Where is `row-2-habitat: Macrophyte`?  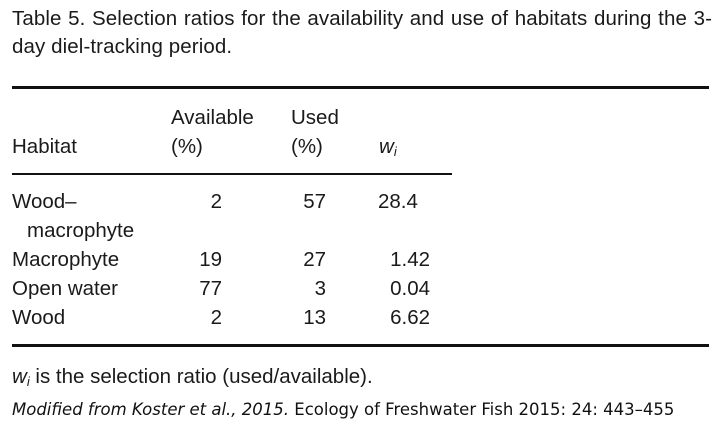 row-2-habitat: Macrophyte is located at coordinates (66, 259).